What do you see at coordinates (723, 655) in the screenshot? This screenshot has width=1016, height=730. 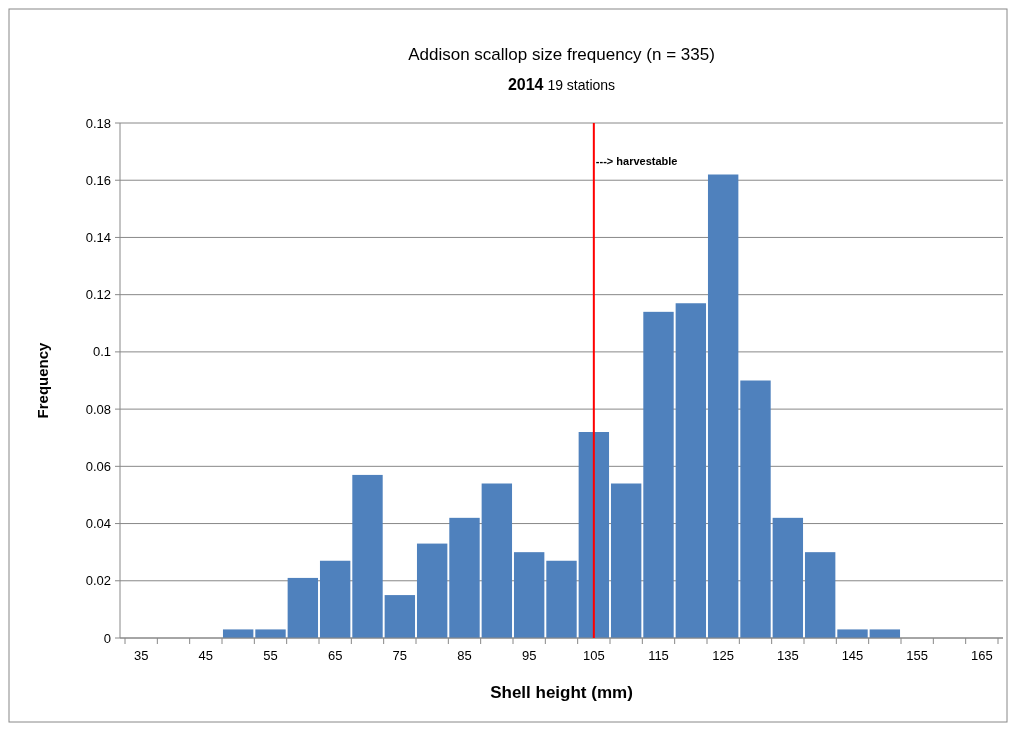 I see `x-tick-label: 125` at bounding box center [723, 655].